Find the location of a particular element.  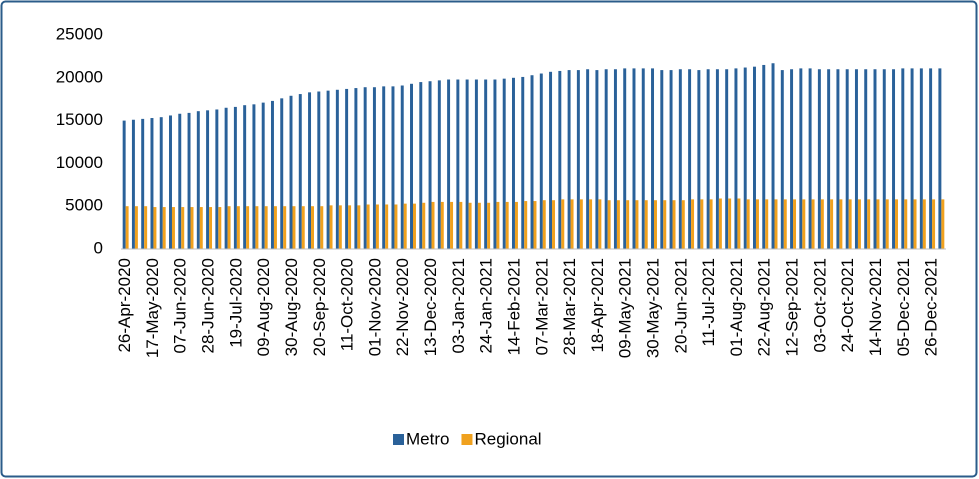

x-tick-label: 24-Jan-2021 is located at coordinates (486, 305).